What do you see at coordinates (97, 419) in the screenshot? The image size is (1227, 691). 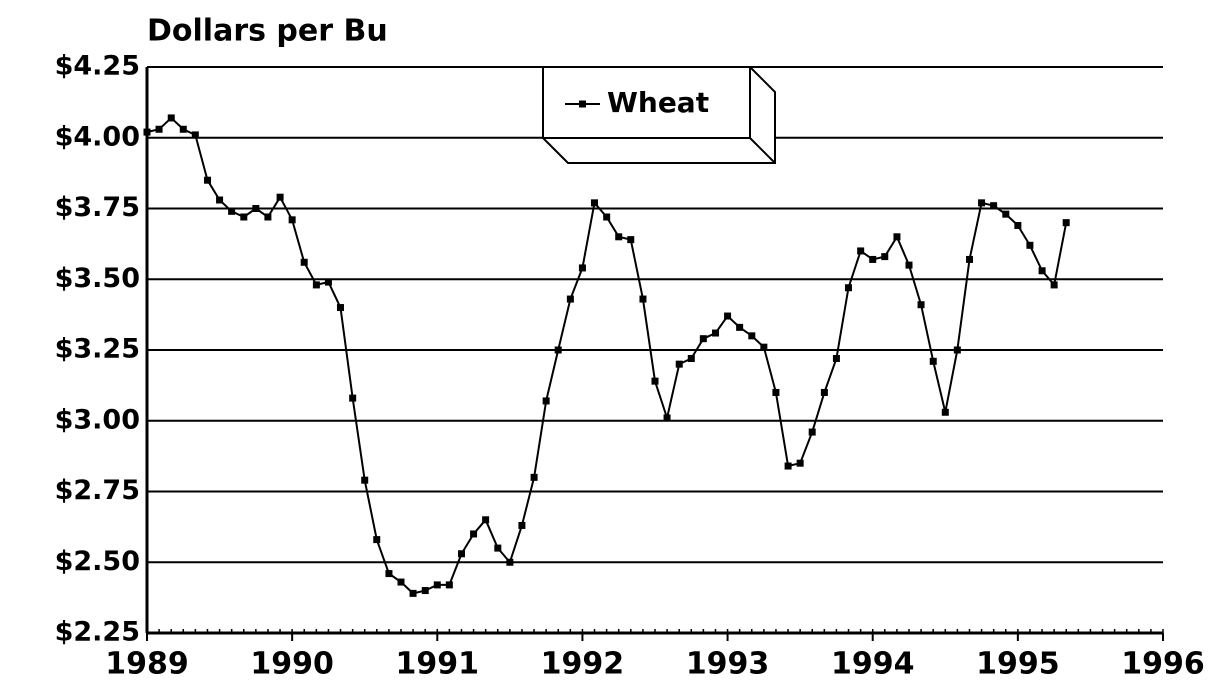 I see `y-tick-label: $3.00` at bounding box center [97, 419].